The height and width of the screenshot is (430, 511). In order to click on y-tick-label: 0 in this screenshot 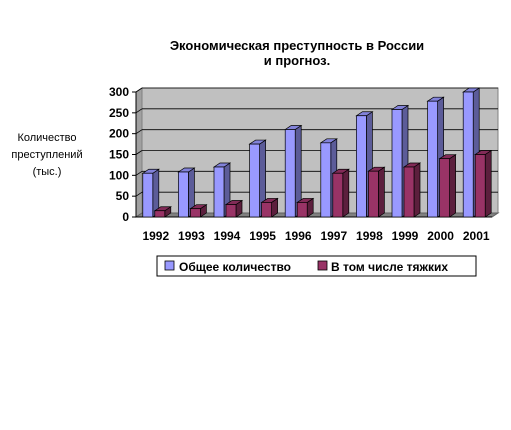, I will do `click(125, 217)`.